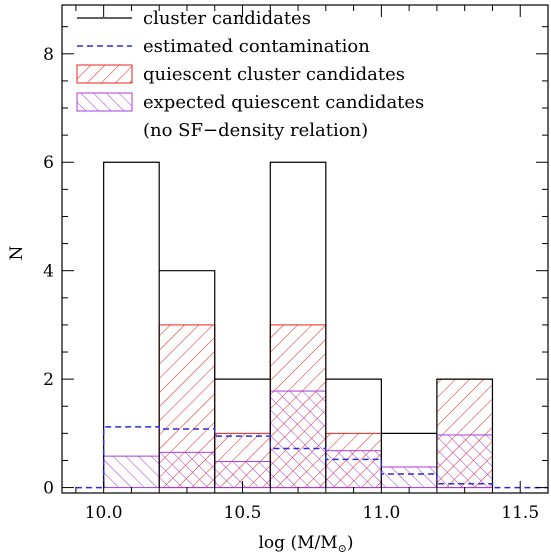  What do you see at coordinates (48, 163) in the screenshot?
I see `y-tick-label: 6` at bounding box center [48, 163].